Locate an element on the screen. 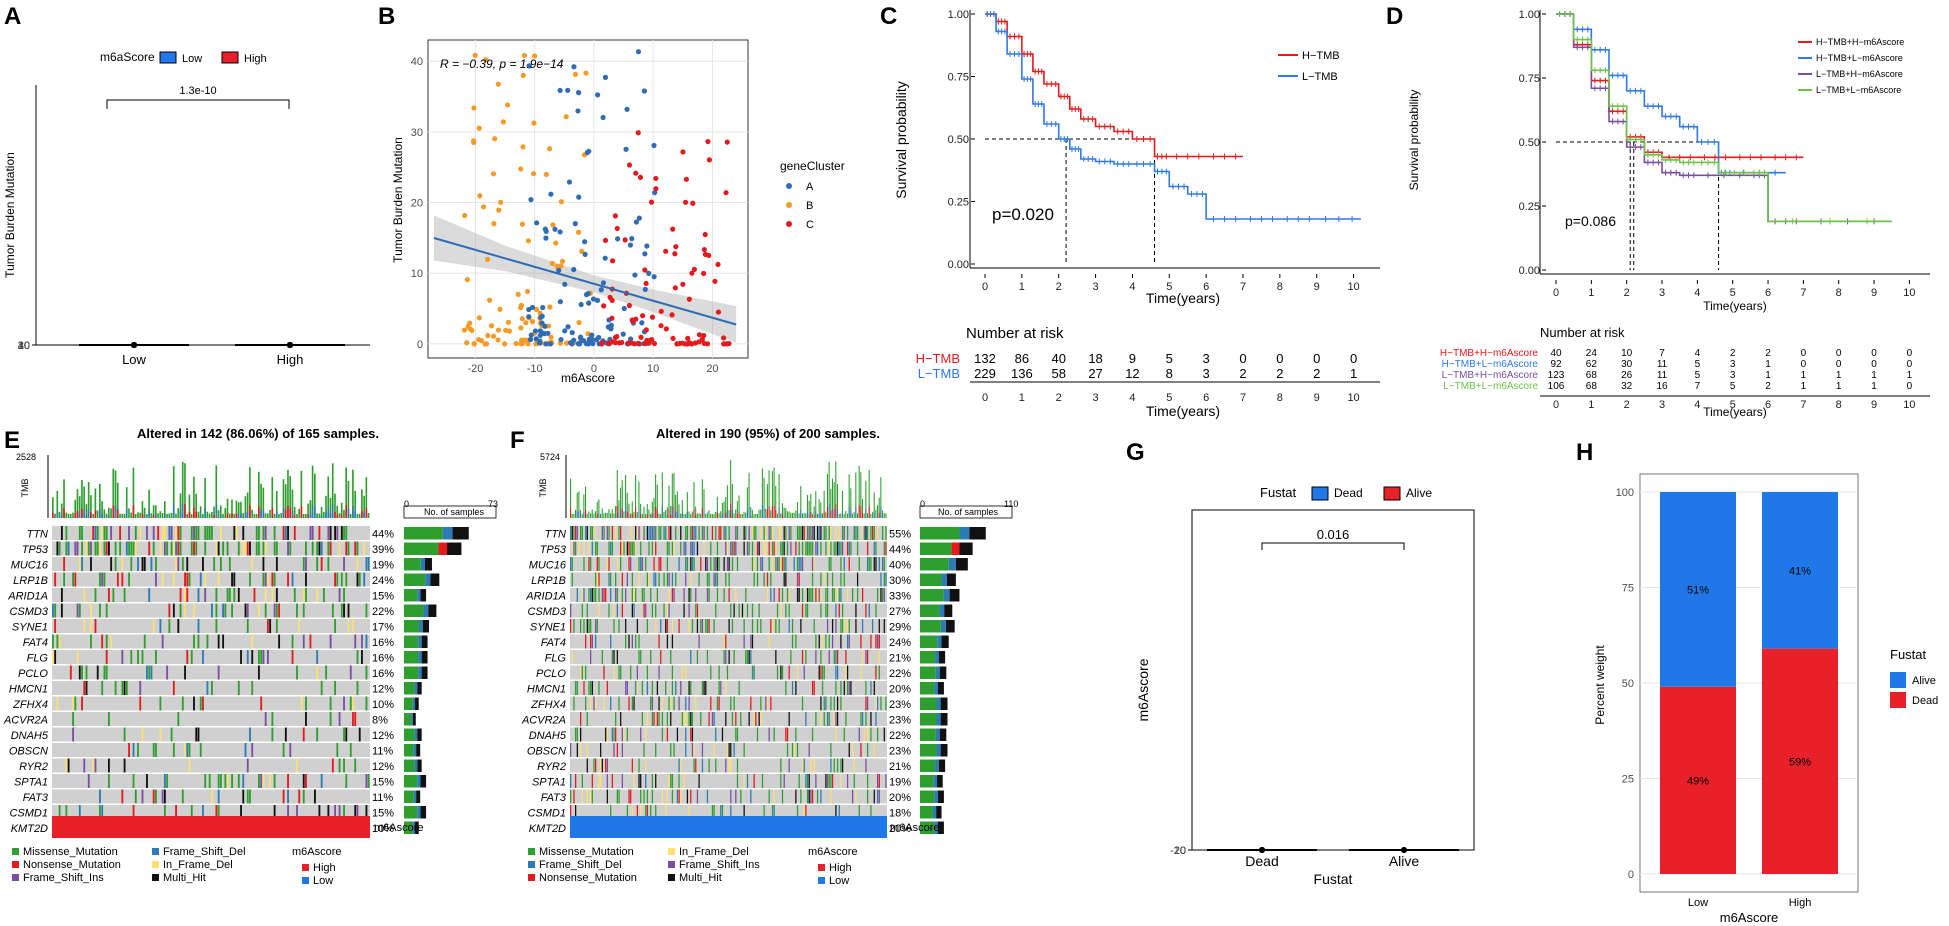 The image size is (1949, 926). x-tick-label: 7 is located at coordinates (1803, 293).